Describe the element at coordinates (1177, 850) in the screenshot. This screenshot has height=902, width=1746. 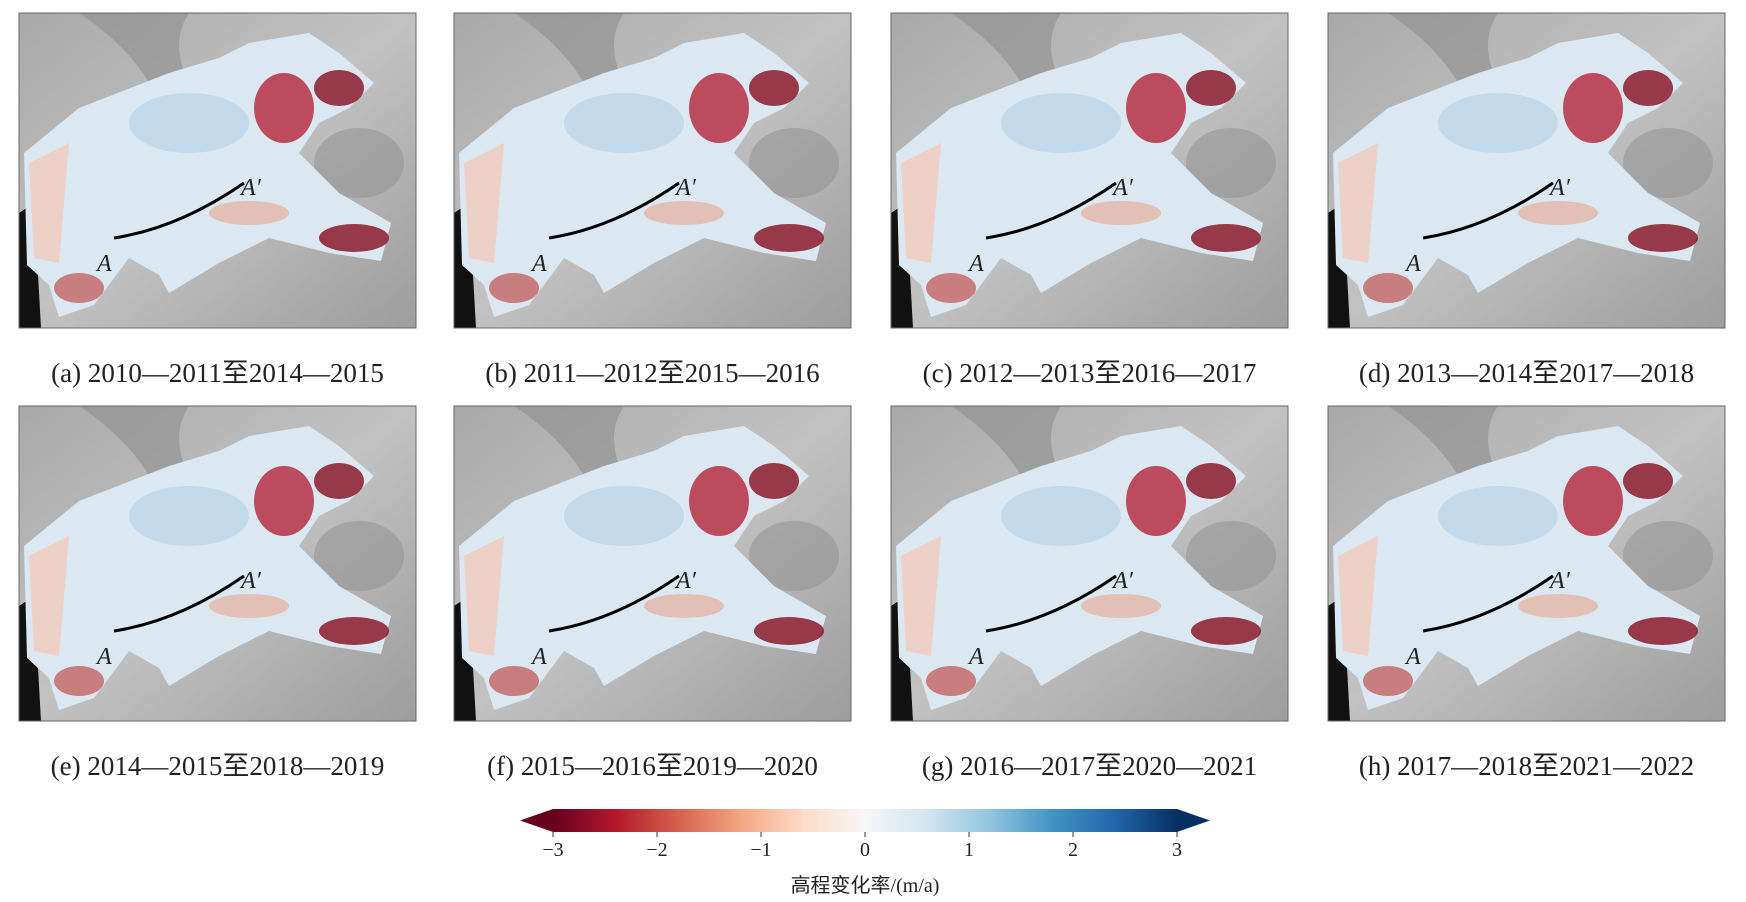
I see `colorbar-tick-label: 3` at that location.